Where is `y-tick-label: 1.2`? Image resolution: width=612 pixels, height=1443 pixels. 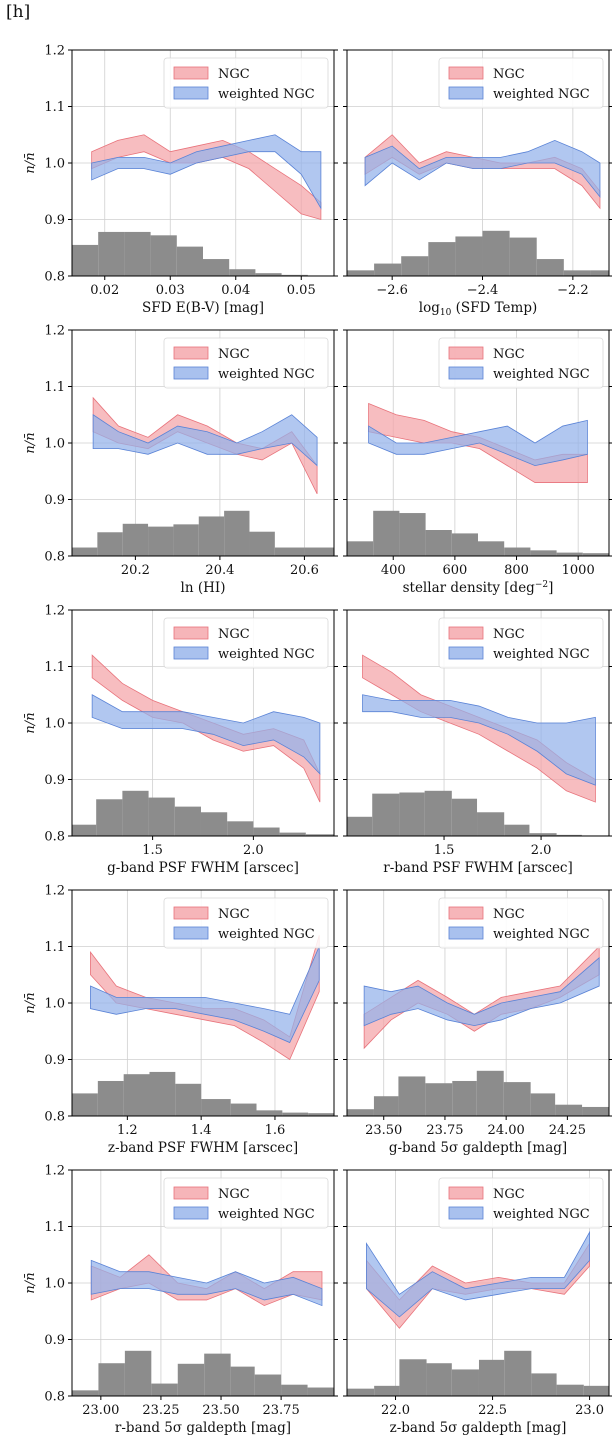
y-tick-label: 1.2 is located at coordinates (54, 51).